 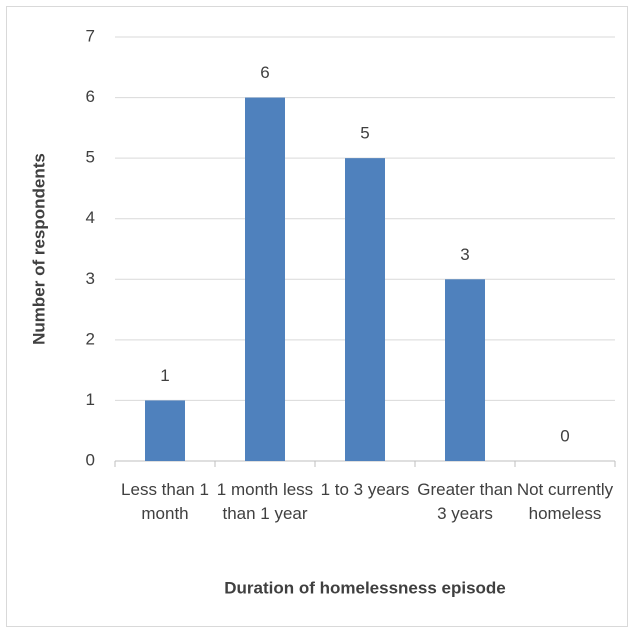 What do you see at coordinates (38, 249) in the screenshot?
I see `y-axis-title: Number of respondents` at bounding box center [38, 249].